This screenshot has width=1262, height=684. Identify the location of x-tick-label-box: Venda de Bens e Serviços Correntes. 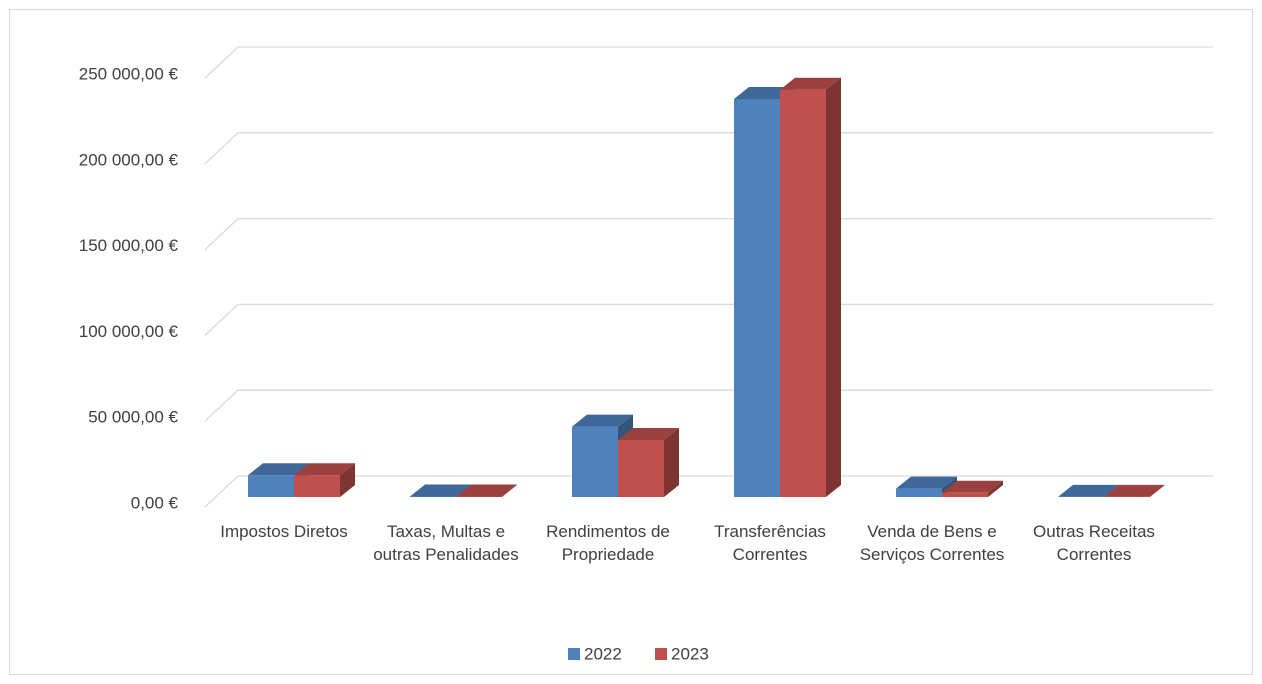
(932, 543).